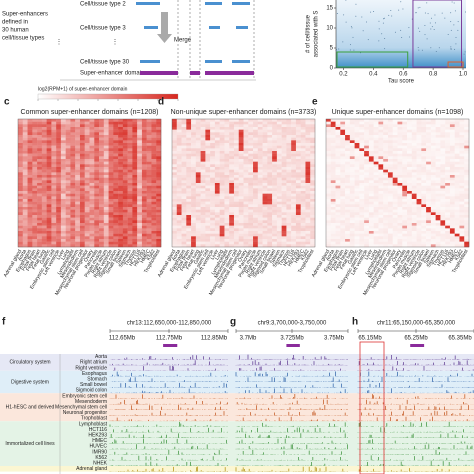  I want to click on type-label: Cell/tissue type 30, so click(105, 63).